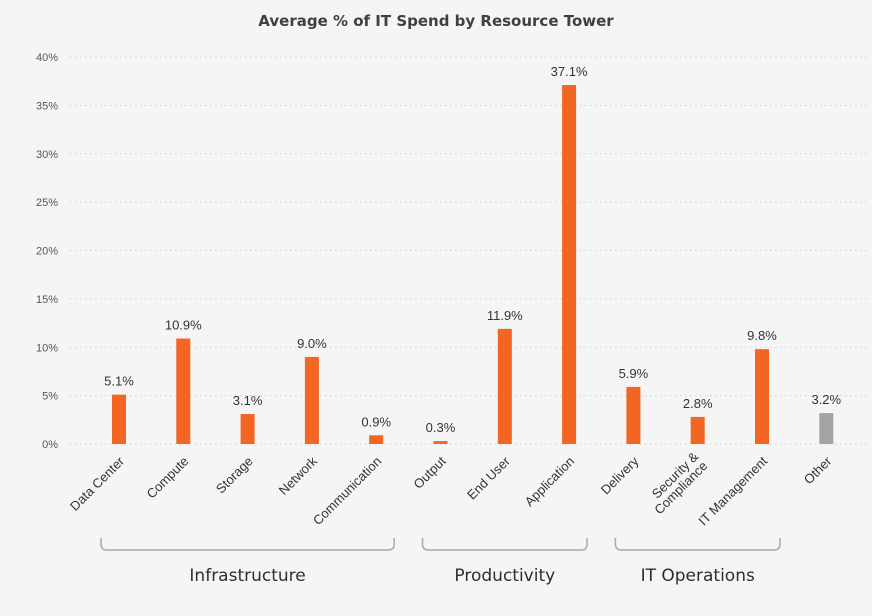 The image size is (872, 616). I want to click on data-label: 10.9%, so click(183, 325).